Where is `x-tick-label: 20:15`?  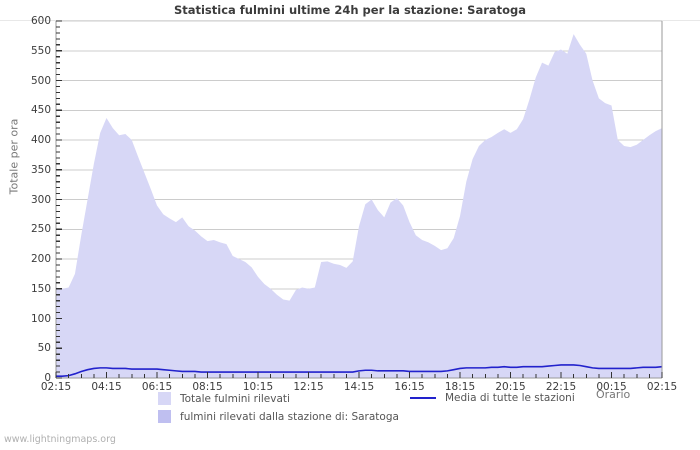
x-tick-label: 20:15 is located at coordinates (510, 387).